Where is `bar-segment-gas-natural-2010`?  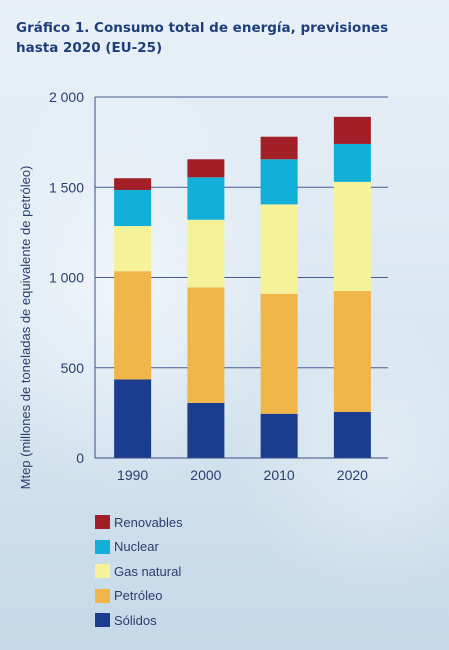
bar-segment-gas-natural-2010 is located at coordinates (279, 249).